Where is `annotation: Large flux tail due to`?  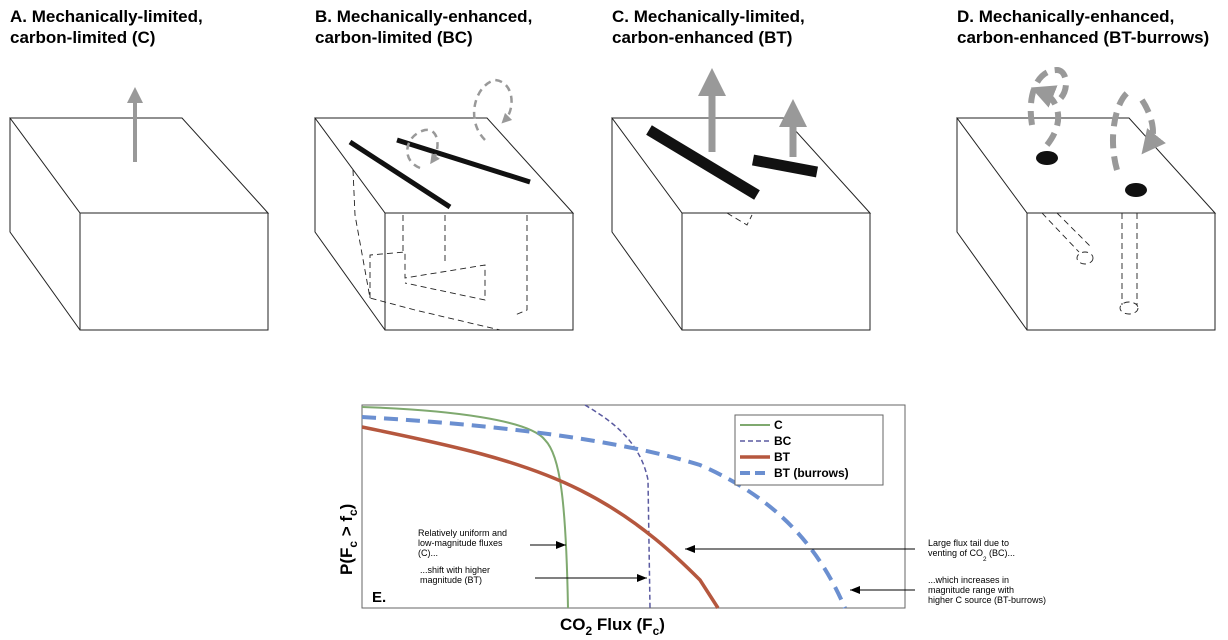 annotation: Large flux tail due to is located at coordinates (968, 543).